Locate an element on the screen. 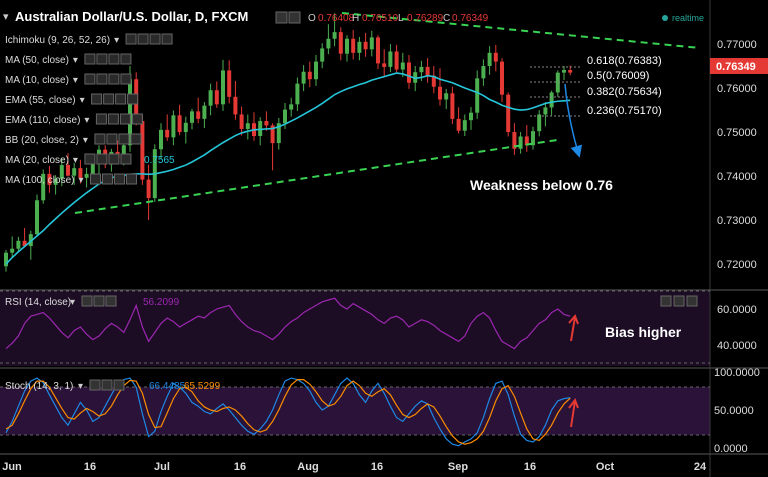 Image resolution: width=768 pixels, height=477 pixels. indicator-label: MA (20, close) is located at coordinates (37, 160).